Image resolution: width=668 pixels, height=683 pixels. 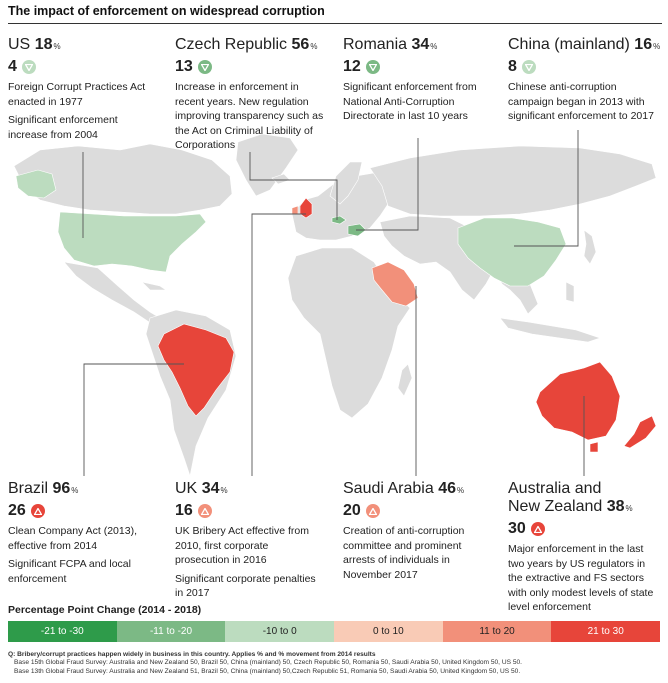 I want to click on caribbean-shape, so click(x=154, y=286).